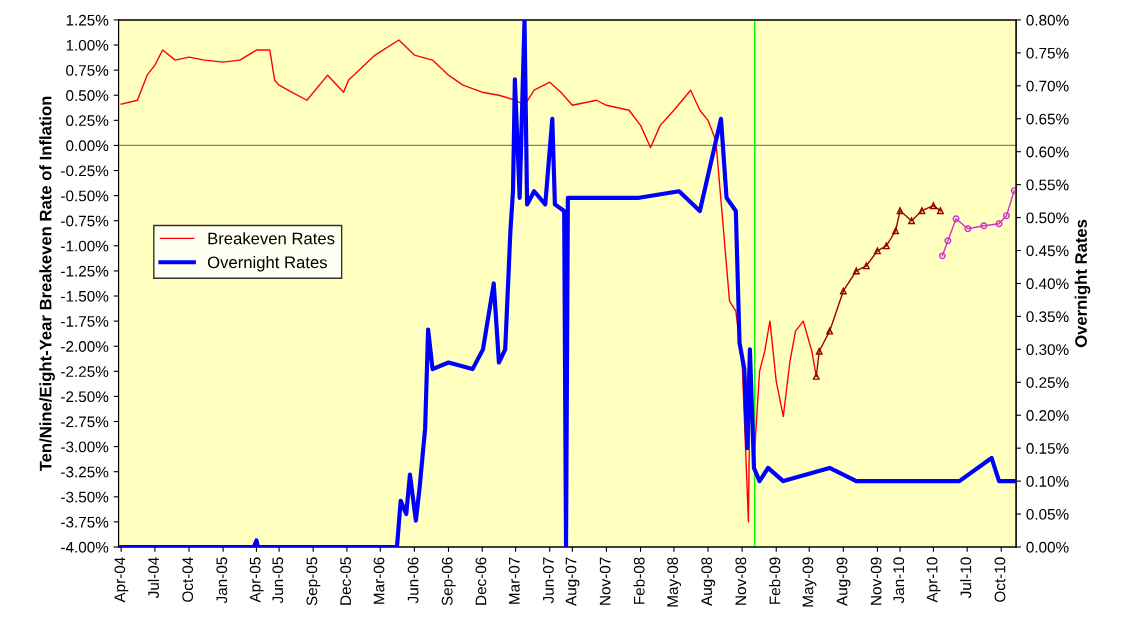 The height and width of the screenshot is (623, 1129). I want to click on y-tick-label: -3.25%, so click(85, 472).